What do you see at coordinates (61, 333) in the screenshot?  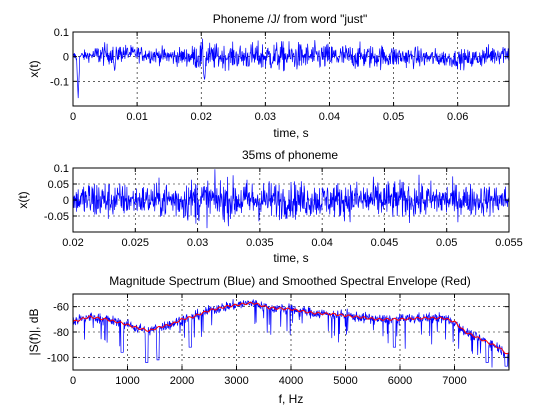 I see `y-tick-label: -80` at bounding box center [61, 333].